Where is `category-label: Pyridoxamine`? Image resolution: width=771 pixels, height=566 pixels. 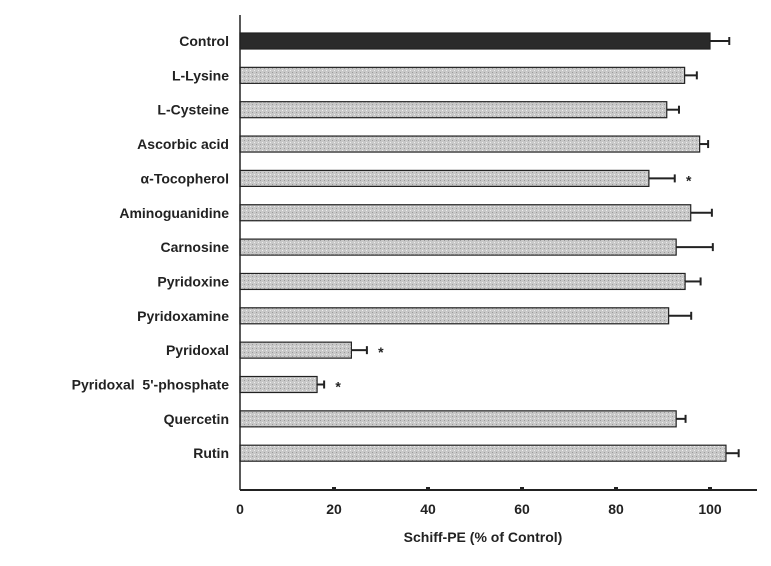
category-label: Pyridoxamine is located at coordinates (183, 316).